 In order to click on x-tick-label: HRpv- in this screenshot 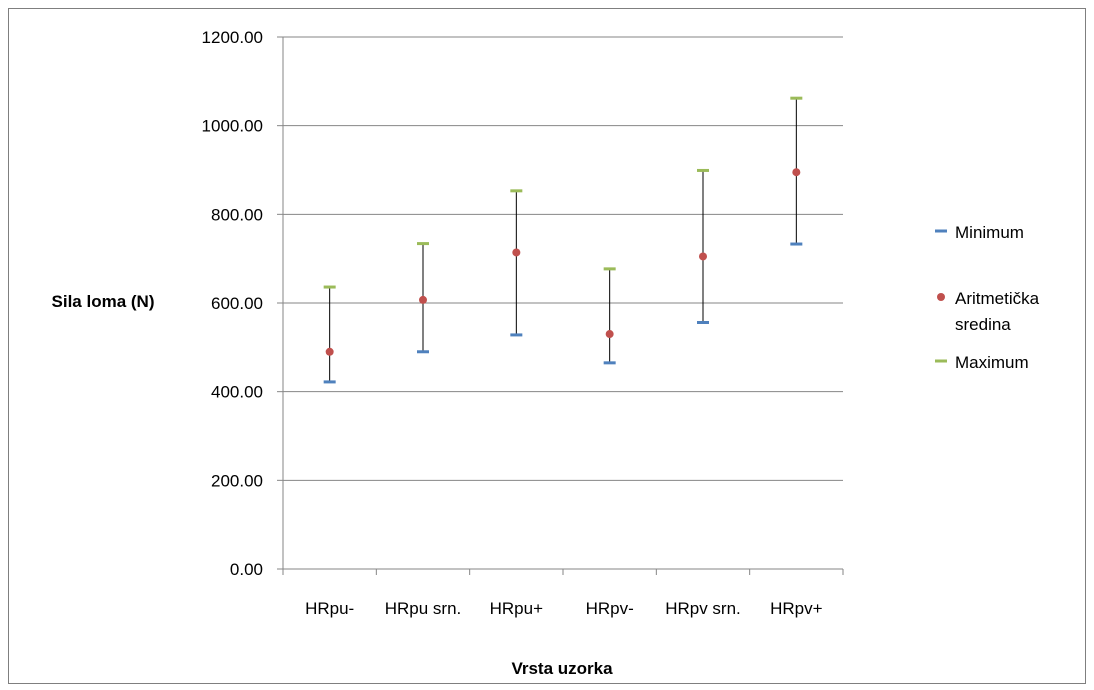, I will do `click(610, 608)`.